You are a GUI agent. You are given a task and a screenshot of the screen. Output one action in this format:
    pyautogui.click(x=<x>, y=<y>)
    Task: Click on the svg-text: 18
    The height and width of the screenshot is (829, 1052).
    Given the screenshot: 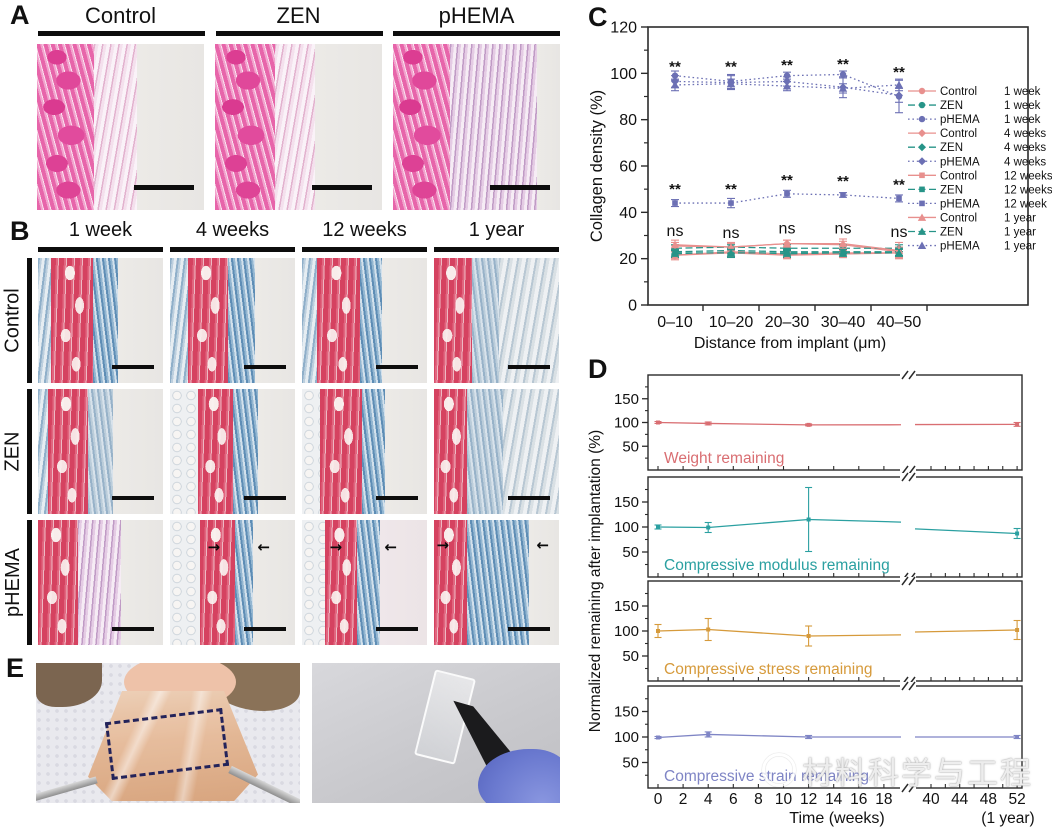 What is the action you would take?
    pyautogui.click(x=883, y=799)
    